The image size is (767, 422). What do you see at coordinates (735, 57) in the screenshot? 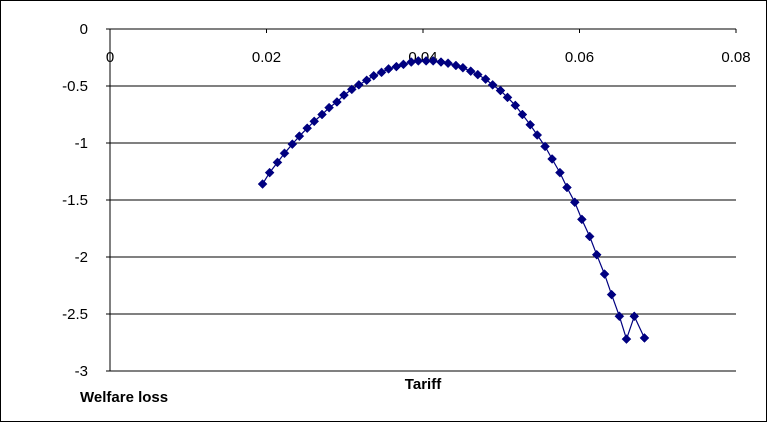
I see `x-tick-label-4: 0.08` at bounding box center [735, 57].